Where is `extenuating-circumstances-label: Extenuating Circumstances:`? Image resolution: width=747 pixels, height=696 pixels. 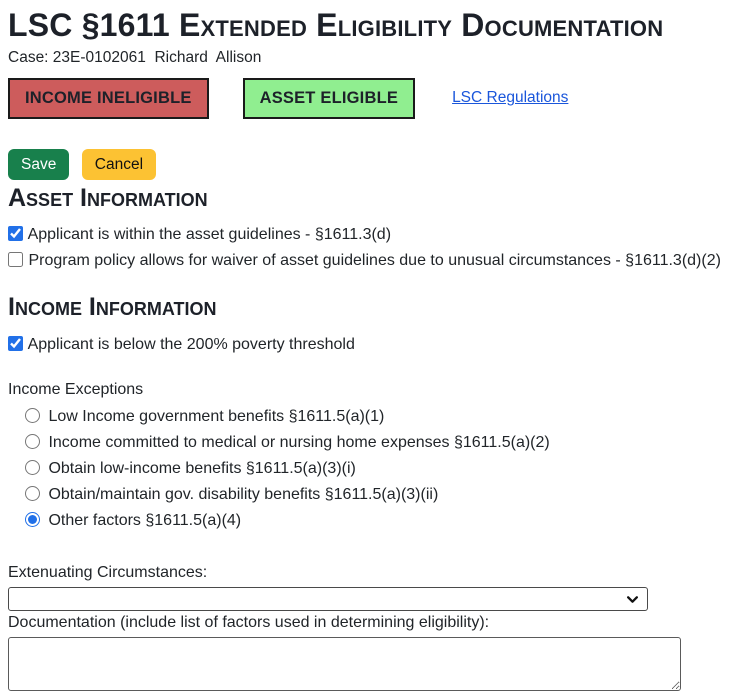
extenuating-circumstances-label: Extenuating Circumstances: is located at coordinates (108, 572).